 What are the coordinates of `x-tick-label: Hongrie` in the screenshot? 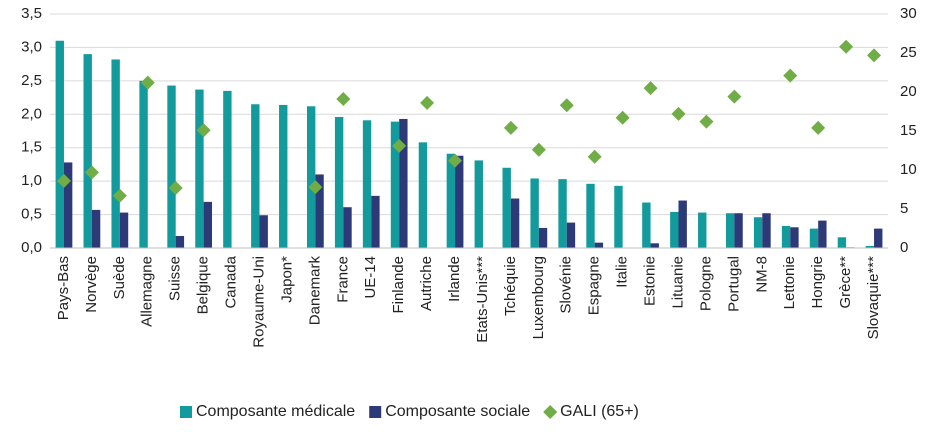 It's located at (817, 282).